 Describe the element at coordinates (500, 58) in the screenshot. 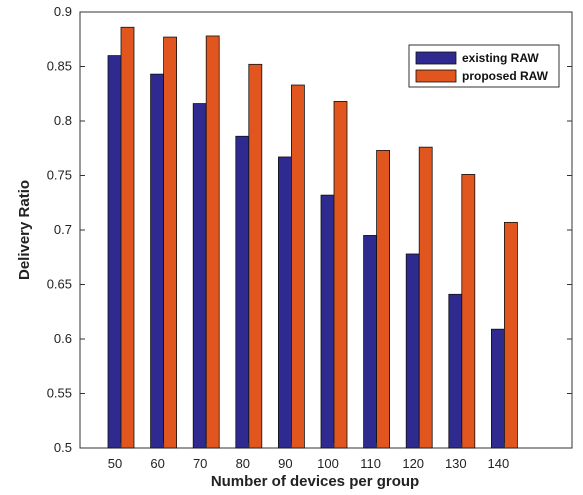

I see `legend-label: existing RAW` at that location.